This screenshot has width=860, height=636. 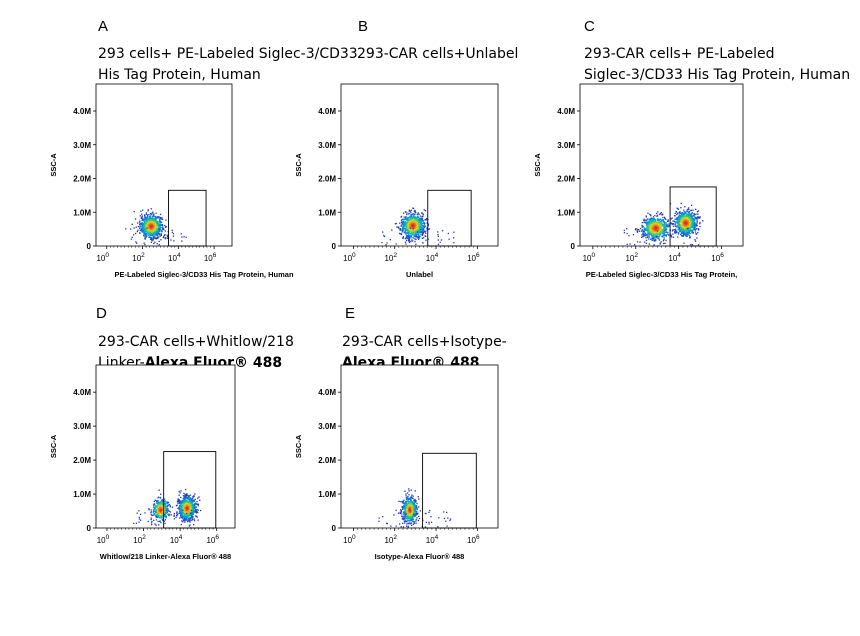 I want to click on x-tick-base: 10, so click(x=715, y=258).